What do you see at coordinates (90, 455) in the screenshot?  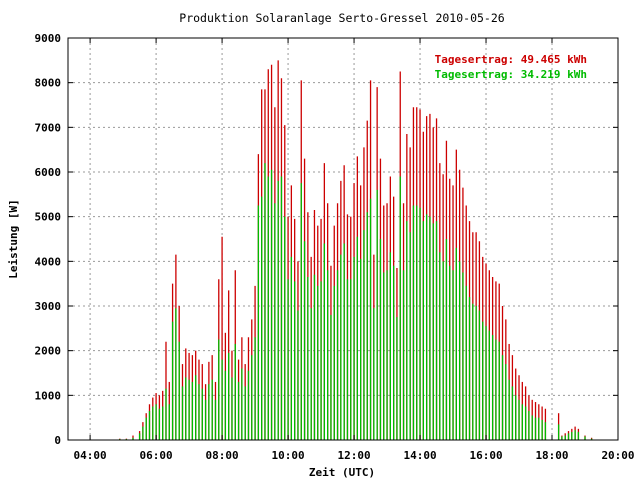 I see `x-tick-label: 04:00` at bounding box center [90, 455].